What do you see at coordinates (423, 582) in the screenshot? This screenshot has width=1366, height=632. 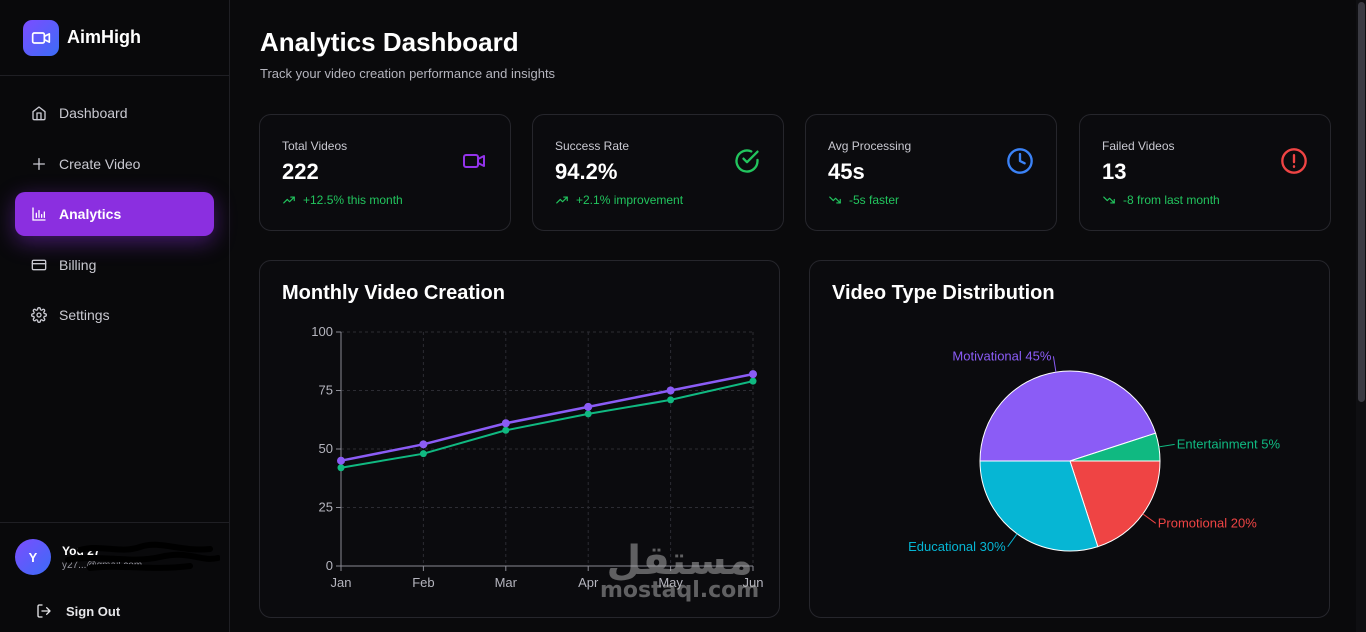 I see `x-tick-label: Feb` at bounding box center [423, 582].